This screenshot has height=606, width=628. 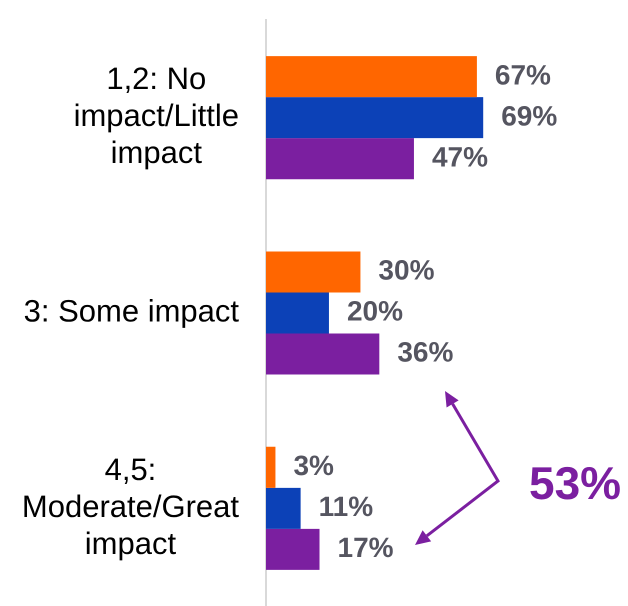 I want to click on y-tick-label: 4,5: Moderate/Great impact, so click(x=131, y=506).